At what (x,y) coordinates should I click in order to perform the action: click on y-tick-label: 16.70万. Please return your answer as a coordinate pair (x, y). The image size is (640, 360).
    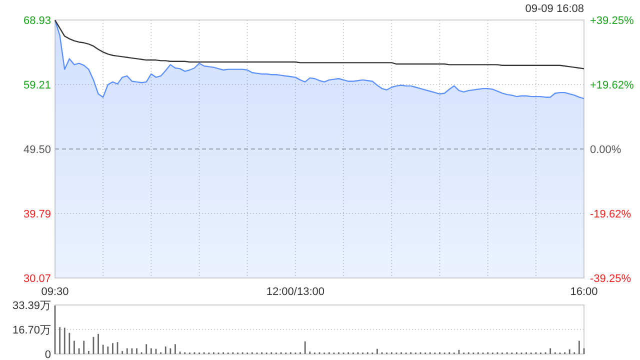
    Looking at the image, I should click on (31, 330).